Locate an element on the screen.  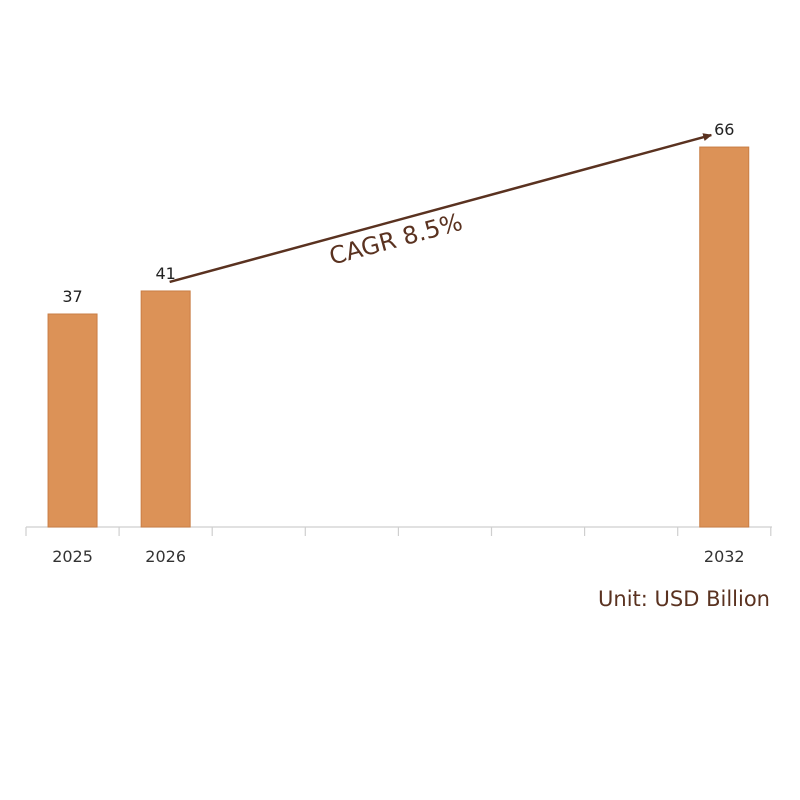
x-axis-ticks is located at coordinates (398, 531).